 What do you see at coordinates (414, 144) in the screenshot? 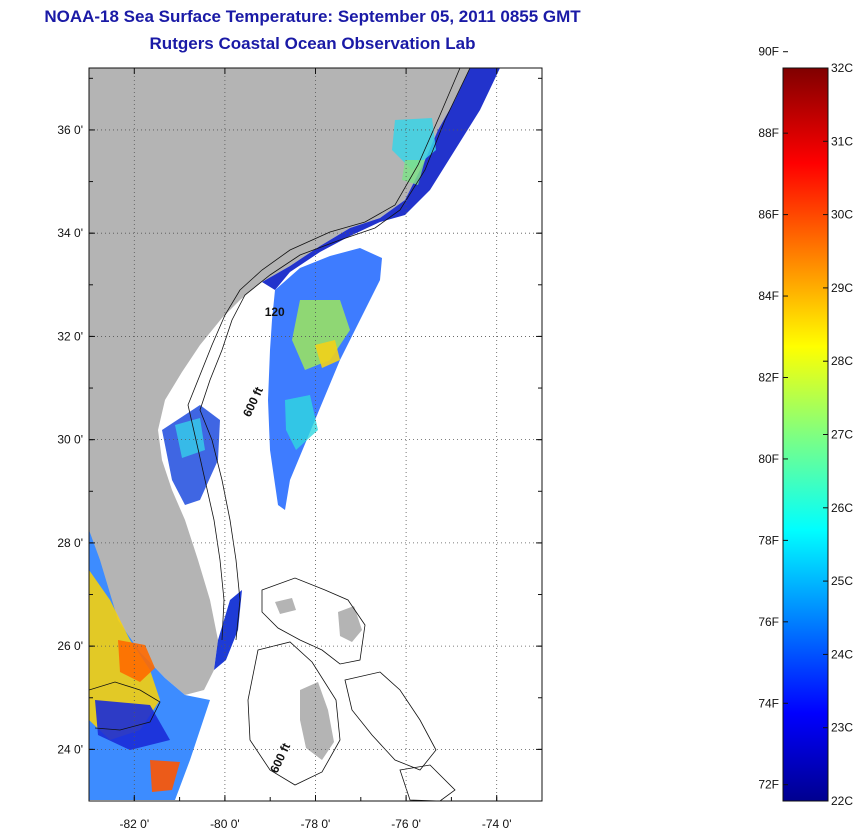
I see `sst-carolina-cyan` at bounding box center [414, 144].